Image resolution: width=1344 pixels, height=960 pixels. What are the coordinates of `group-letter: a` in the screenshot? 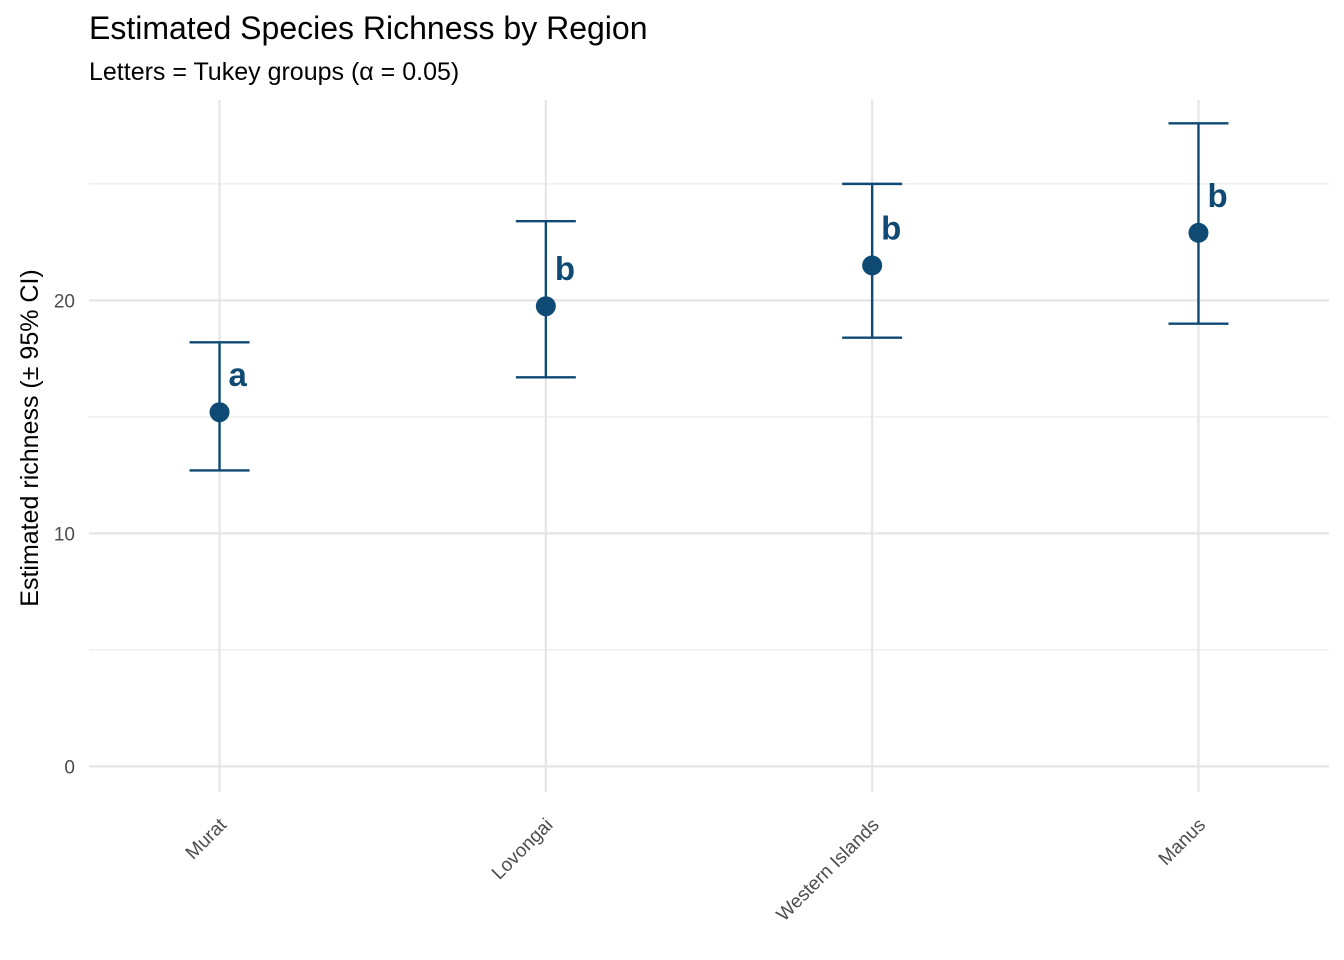 It's located at (238, 374).